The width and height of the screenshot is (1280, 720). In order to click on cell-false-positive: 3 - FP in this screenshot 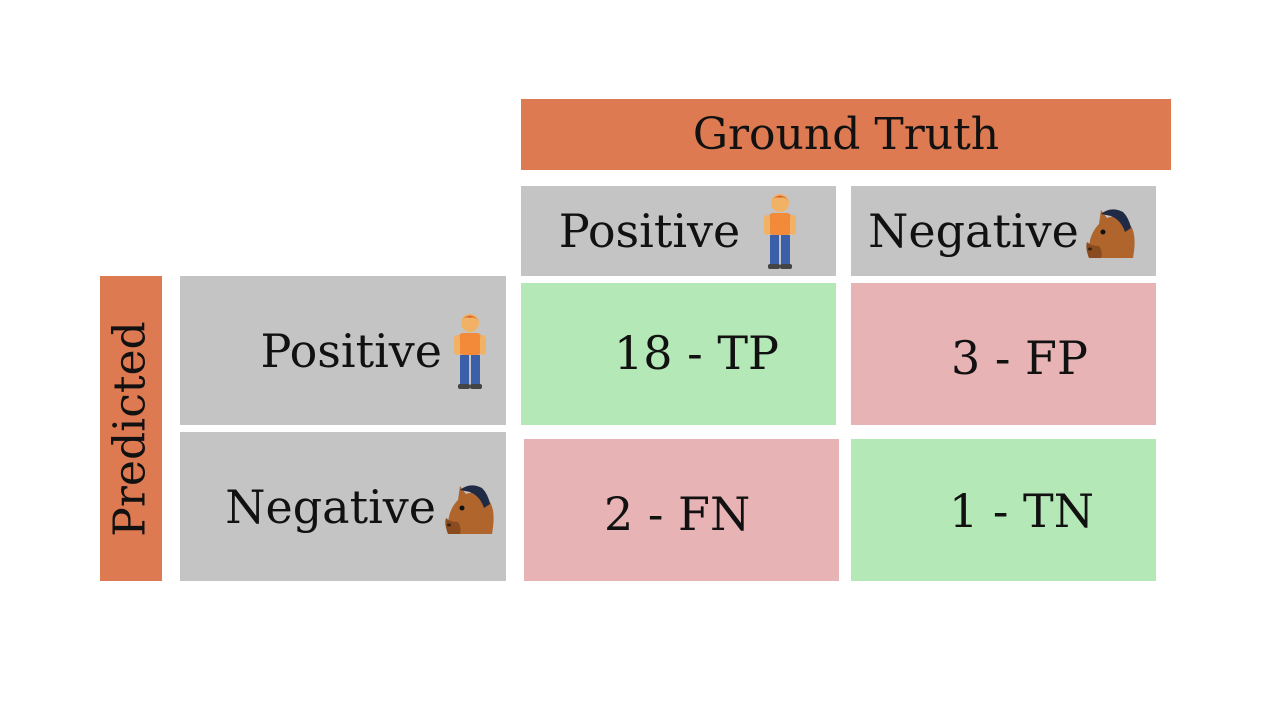, I will do `click(1003, 354)`.